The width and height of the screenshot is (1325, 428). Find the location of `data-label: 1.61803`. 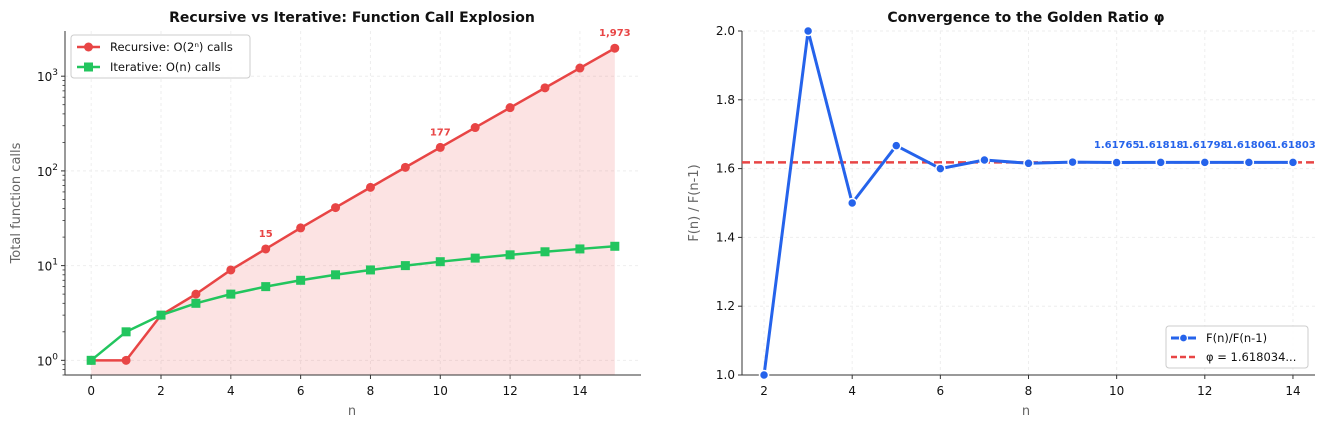

data-label: 1.61803 is located at coordinates (1293, 145).